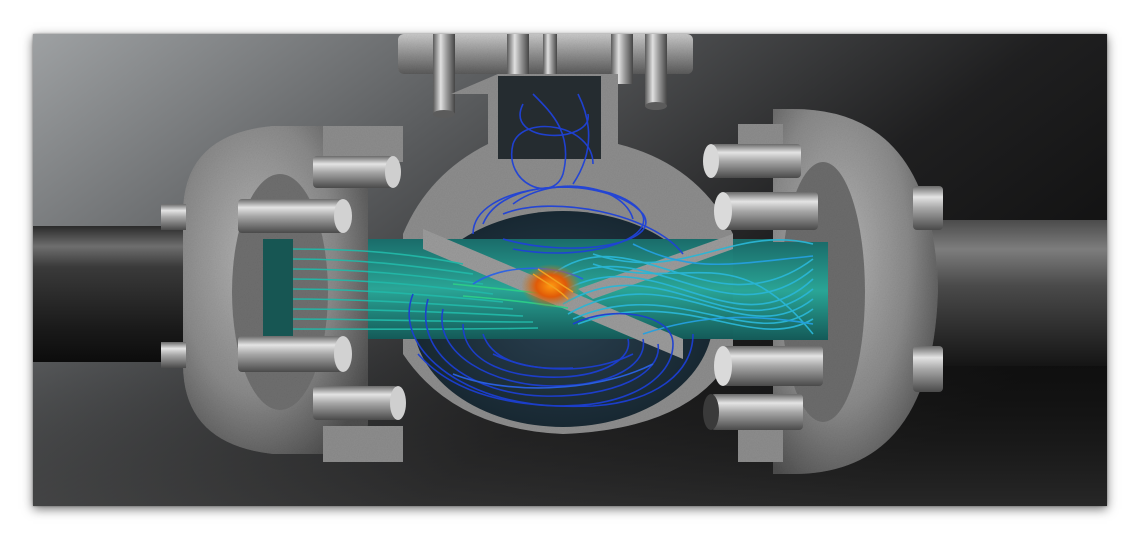 This screenshot has height=539, width=1140. What do you see at coordinates (283, 288) in the screenshot?
I see `inlet-flange-bolts` at bounding box center [283, 288].